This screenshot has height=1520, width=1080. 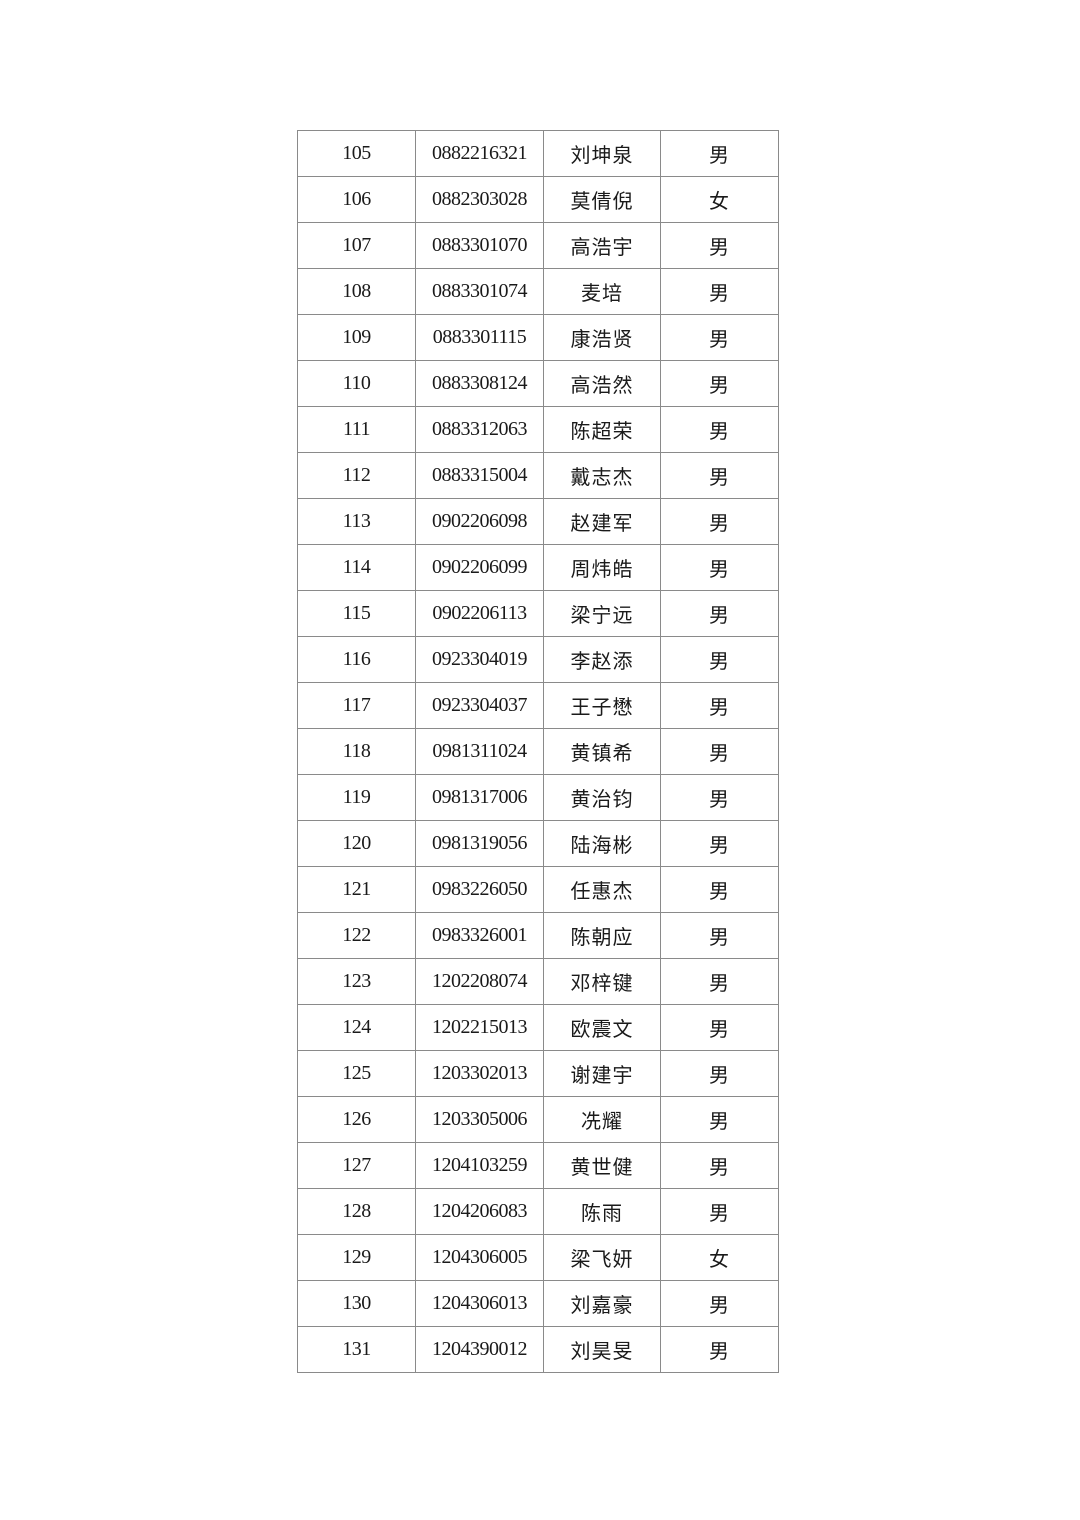 I want to click on table-row: 130 1204306013 刘嘉豪男, so click(x=538, y=1303).